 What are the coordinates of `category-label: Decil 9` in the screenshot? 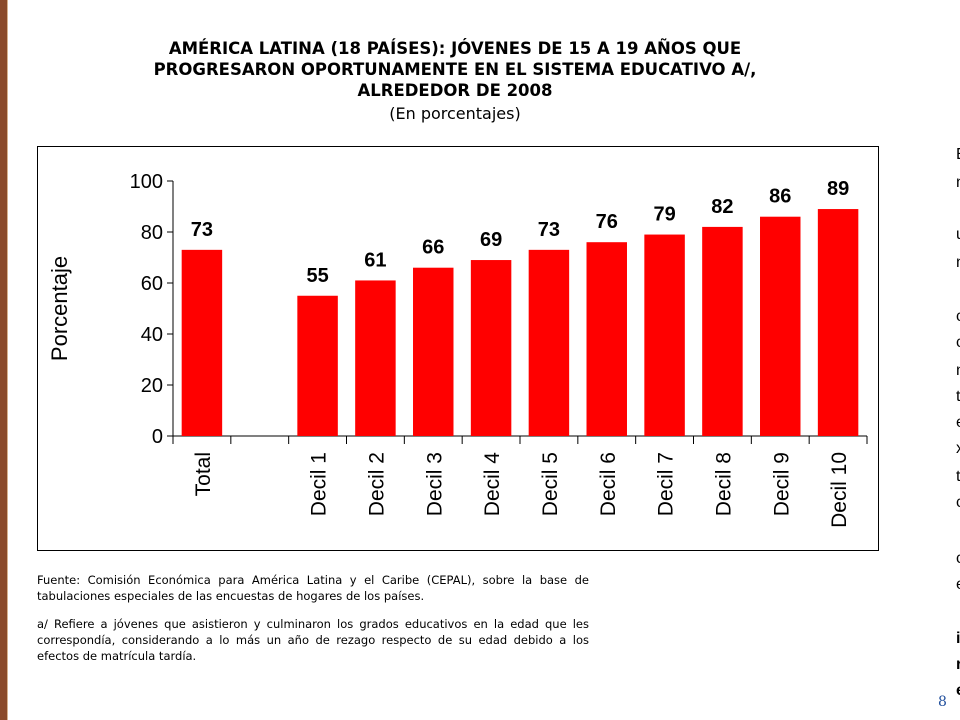 It's located at (781, 484).